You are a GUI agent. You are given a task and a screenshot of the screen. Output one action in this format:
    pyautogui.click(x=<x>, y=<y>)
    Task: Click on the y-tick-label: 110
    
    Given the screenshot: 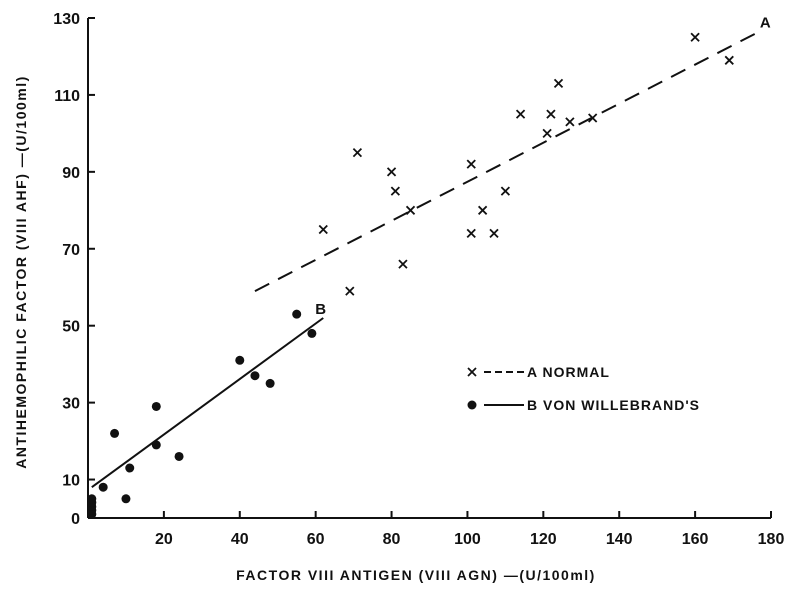 What is the action you would take?
    pyautogui.click(x=67, y=96)
    